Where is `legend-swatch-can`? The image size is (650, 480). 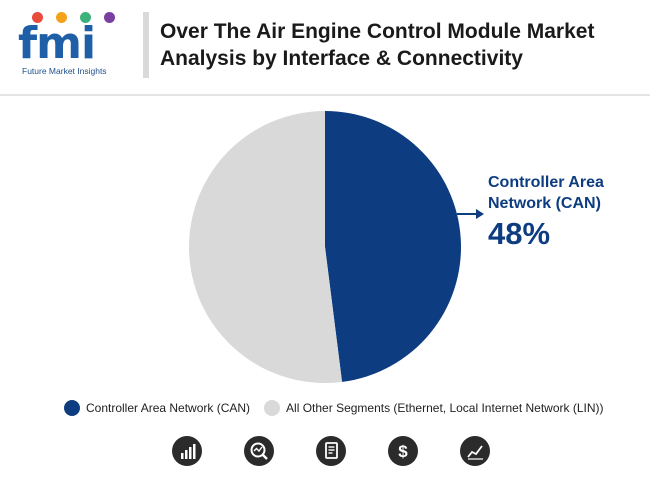
legend-swatch-can is located at coordinates (72, 408).